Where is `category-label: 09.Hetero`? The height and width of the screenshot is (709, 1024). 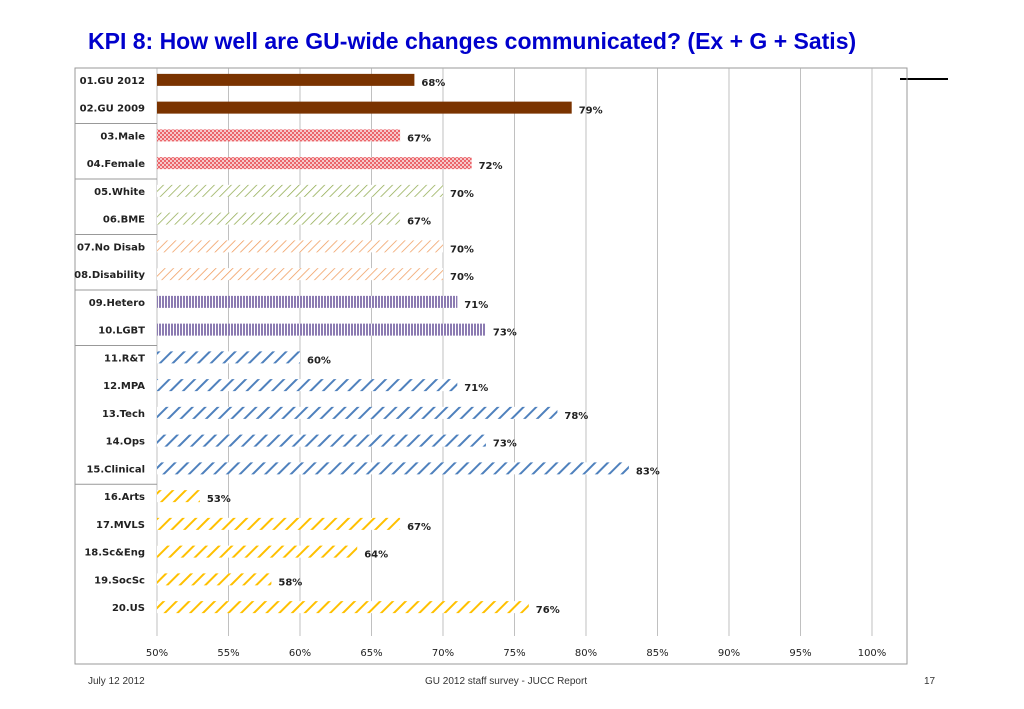 category-label: 09.Hetero is located at coordinates (117, 303).